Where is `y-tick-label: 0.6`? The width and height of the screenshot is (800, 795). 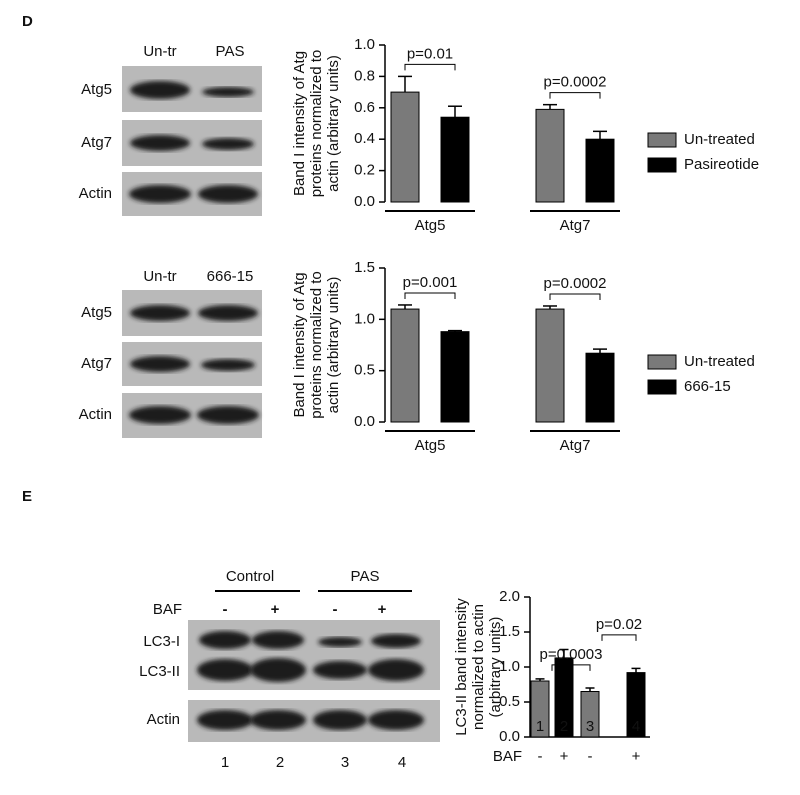
y-tick-label: 0.6 is located at coordinates (364, 107).